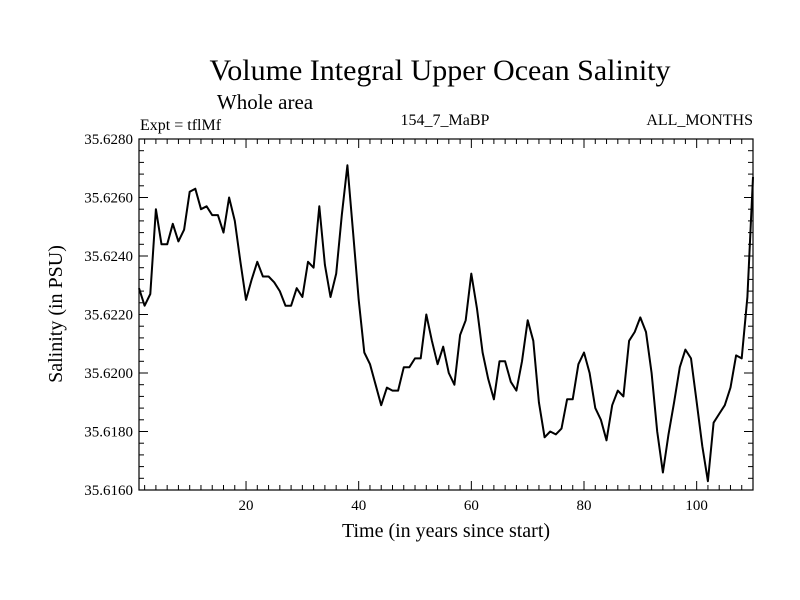 The width and height of the screenshot is (800, 600). Describe the element at coordinates (246, 506) in the screenshot. I see `x-tick-label: 20` at that location.